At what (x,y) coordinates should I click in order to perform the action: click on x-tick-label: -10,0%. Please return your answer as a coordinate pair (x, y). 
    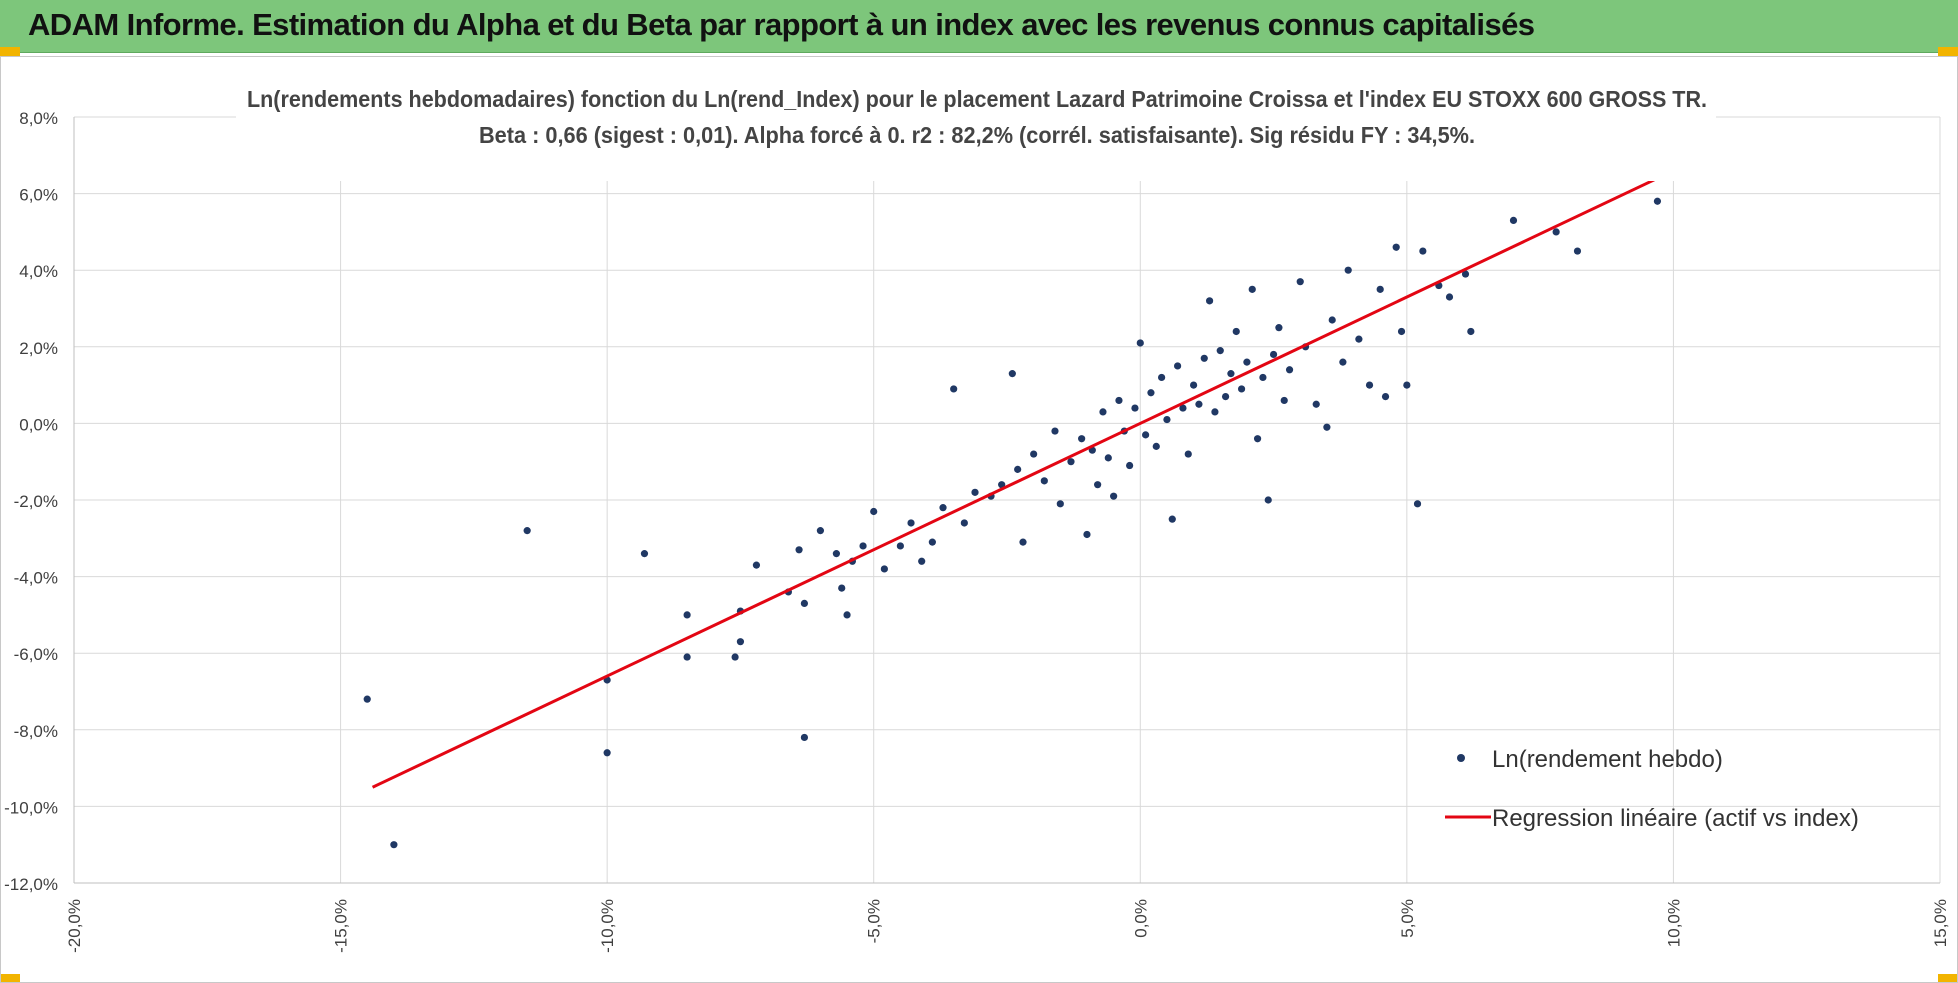
    Looking at the image, I should click on (607, 926).